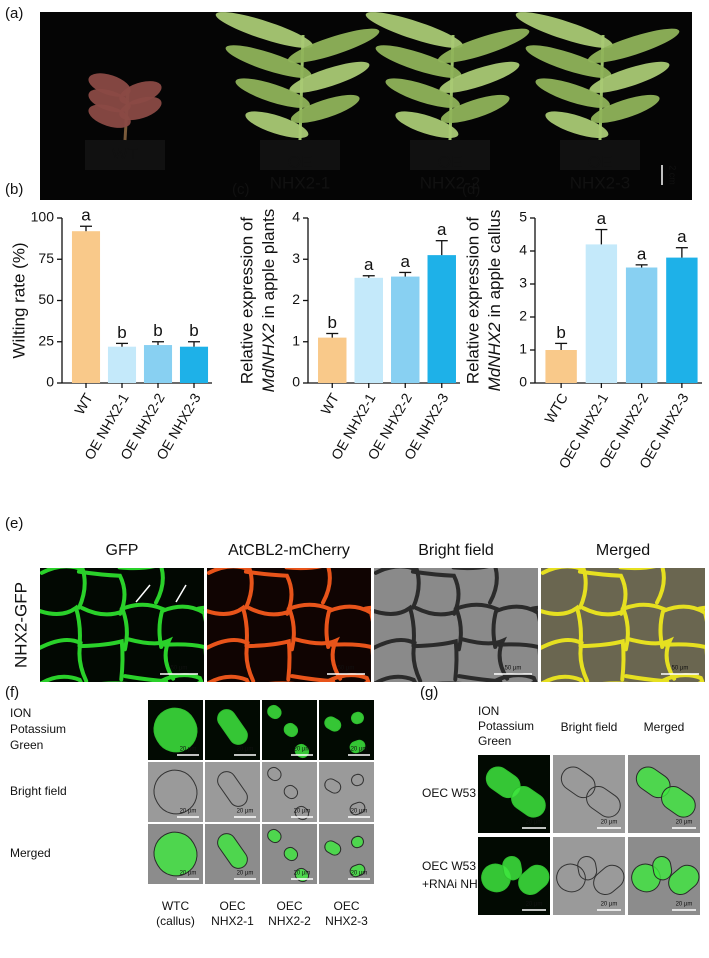  I want to click on label: OEC, so click(232, 906).